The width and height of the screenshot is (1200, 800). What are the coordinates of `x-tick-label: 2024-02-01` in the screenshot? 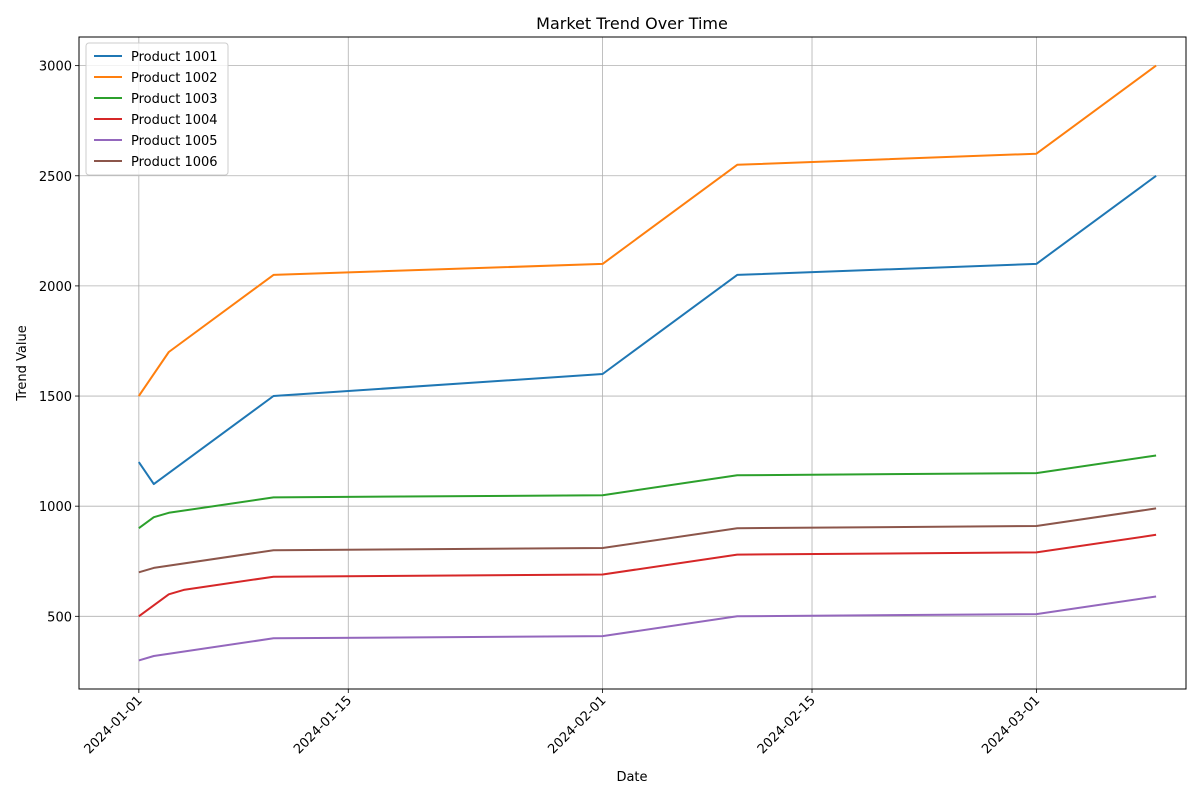 It's located at (577, 725).